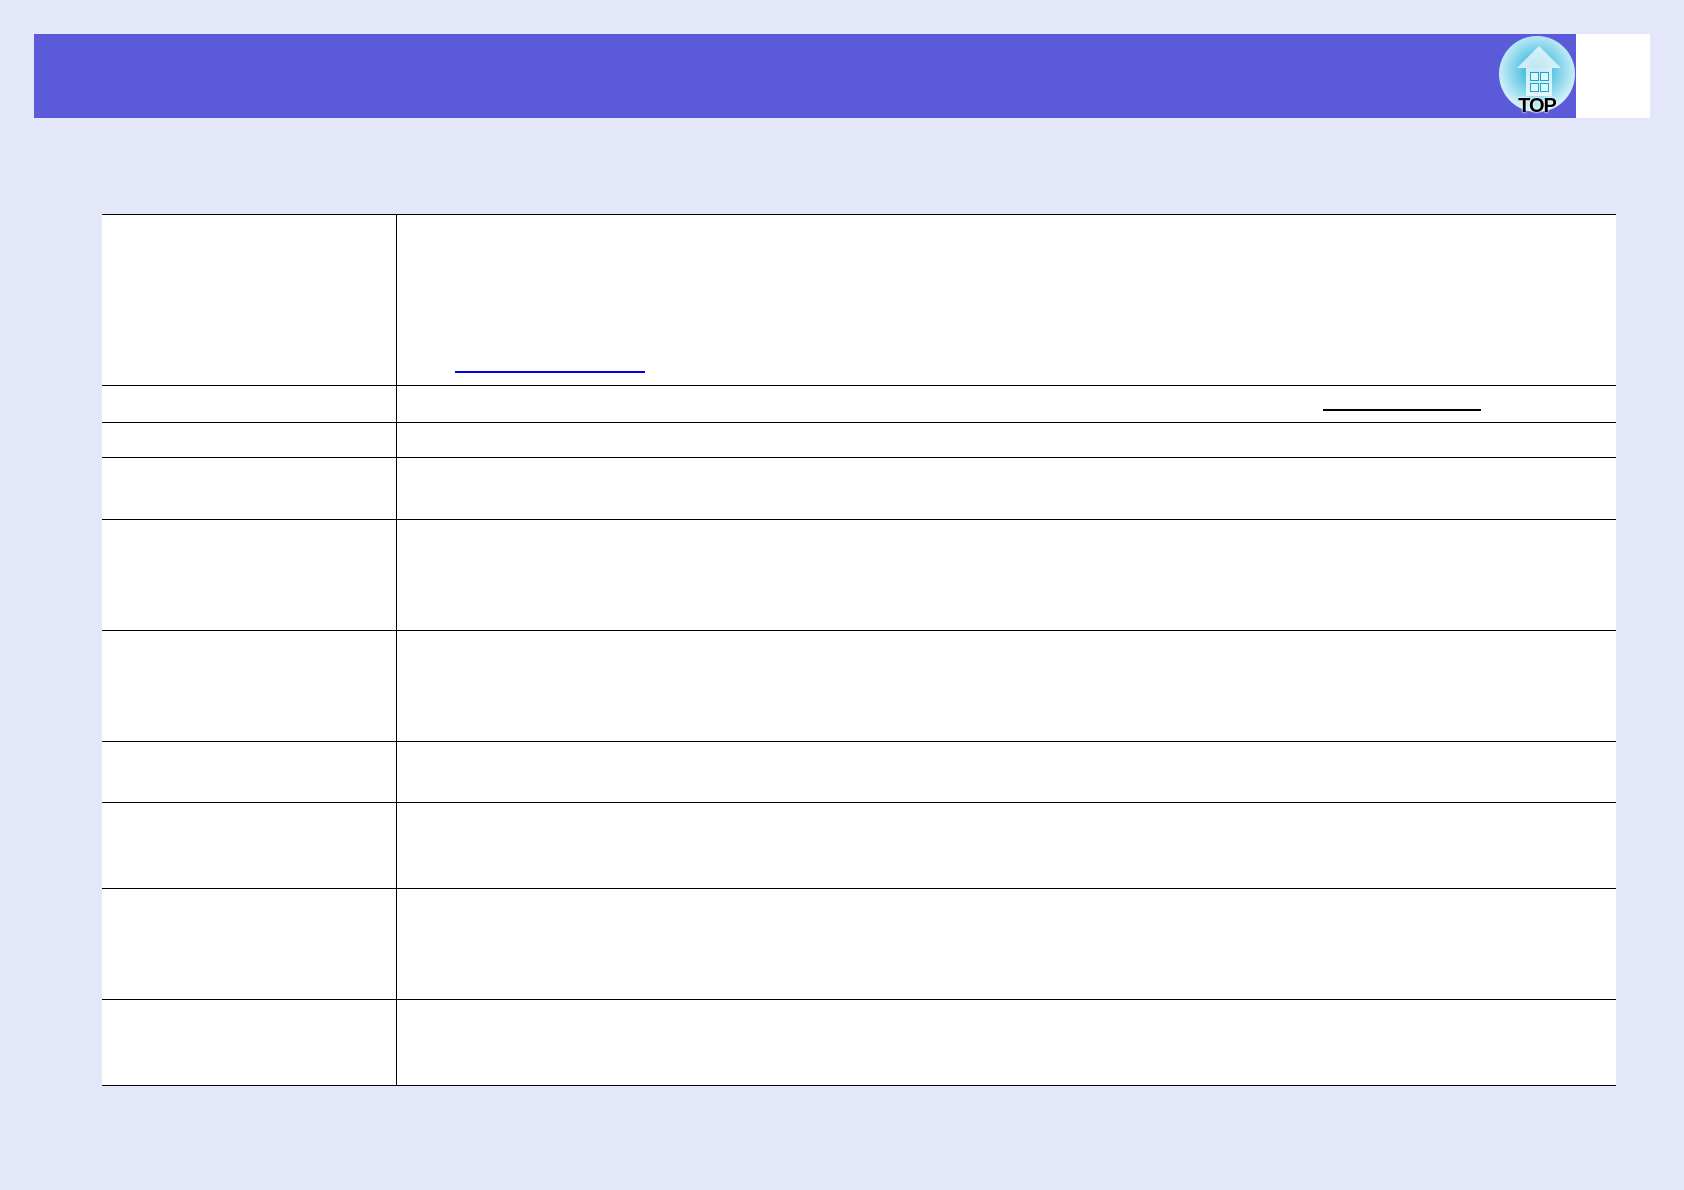 This screenshot has height=1190, width=1684. I want to click on home-globe-icon, so click(1537, 74).